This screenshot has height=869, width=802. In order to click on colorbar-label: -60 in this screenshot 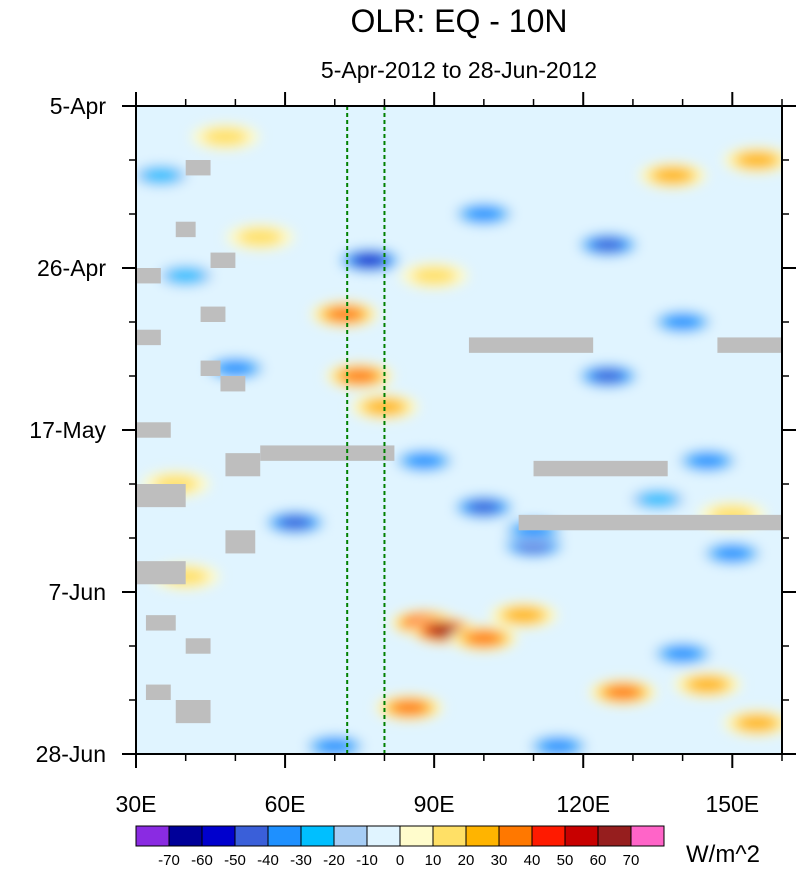, I will do `click(202, 860)`.